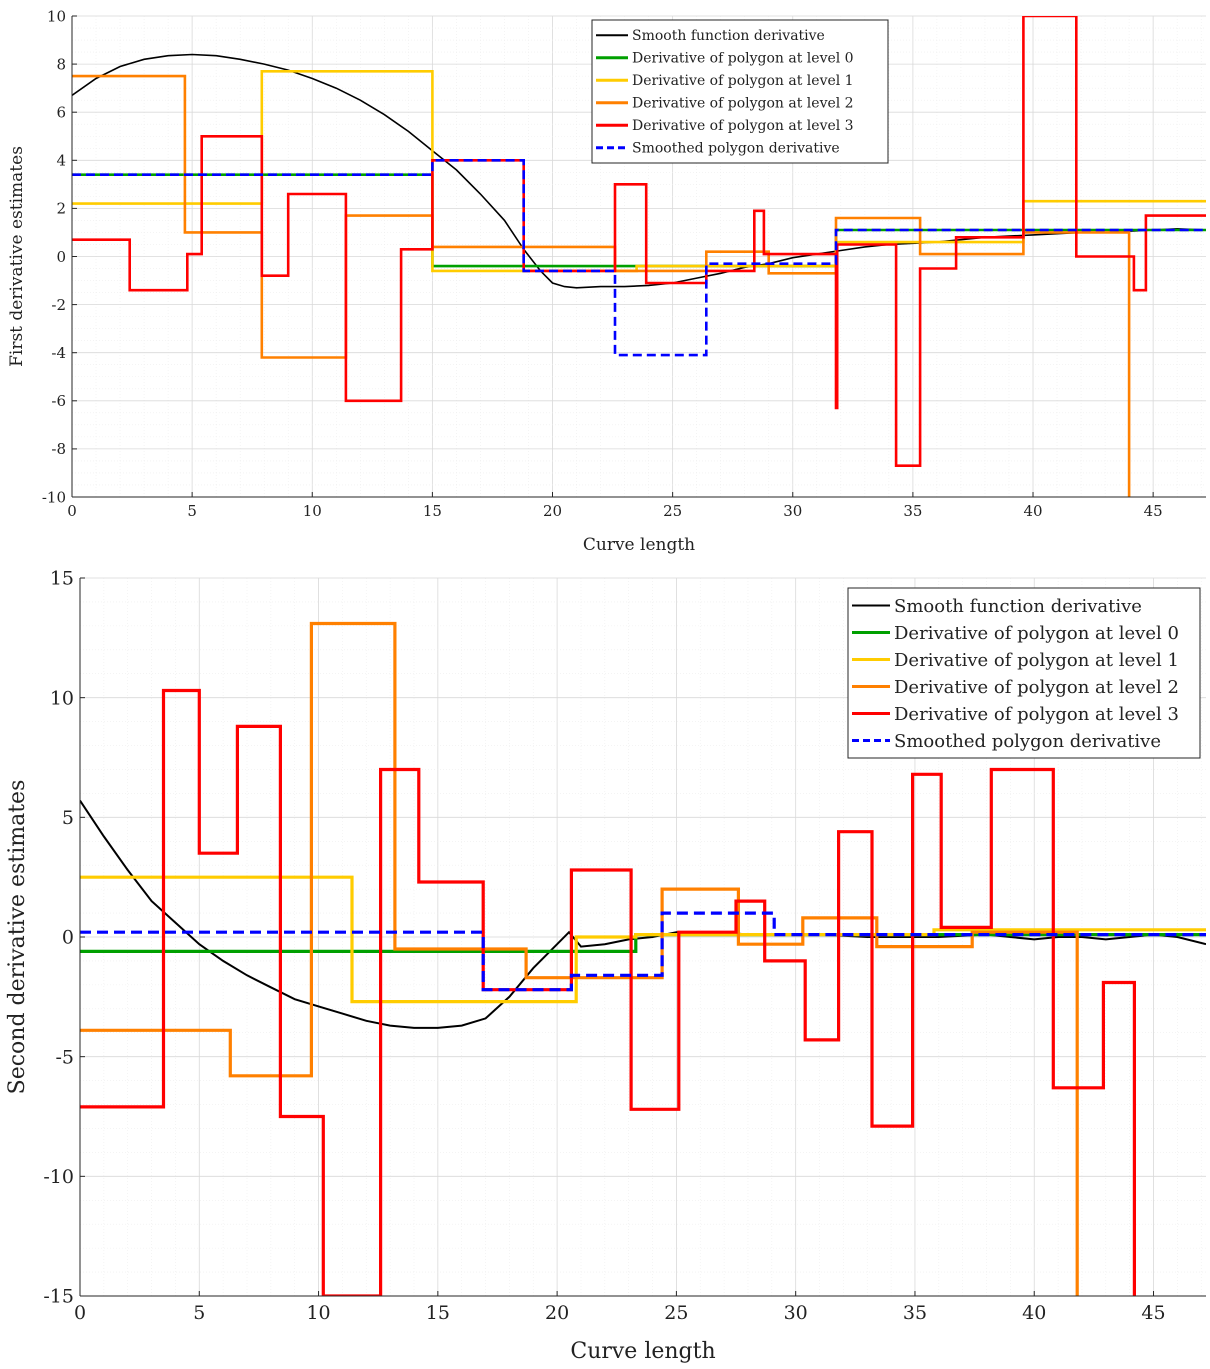 This screenshot has width=1210, height=1369. What do you see at coordinates (61, 112) in the screenshot?
I see `y-tick-label: 6` at bounding box center [61, 112].